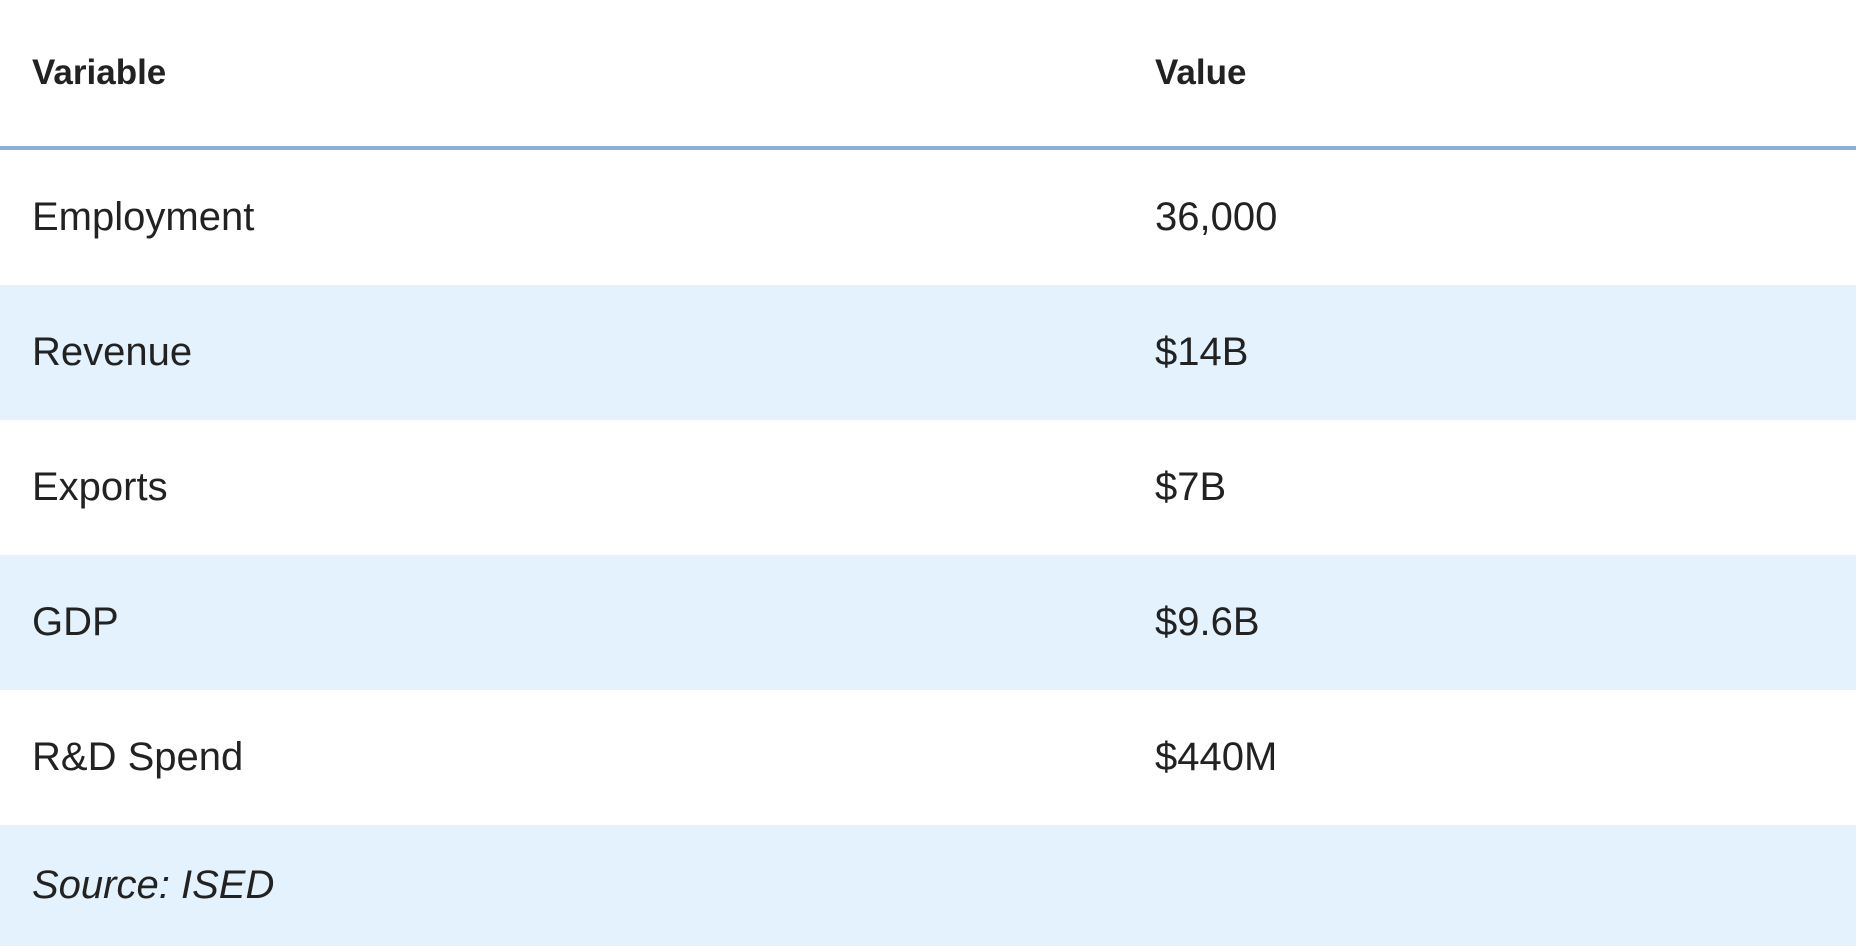 The height and width of the screenshot is (946, 1856). Describe the element at coordinates (1191, 487) in the screenshot. I see `table-cell: $7B` at that location.